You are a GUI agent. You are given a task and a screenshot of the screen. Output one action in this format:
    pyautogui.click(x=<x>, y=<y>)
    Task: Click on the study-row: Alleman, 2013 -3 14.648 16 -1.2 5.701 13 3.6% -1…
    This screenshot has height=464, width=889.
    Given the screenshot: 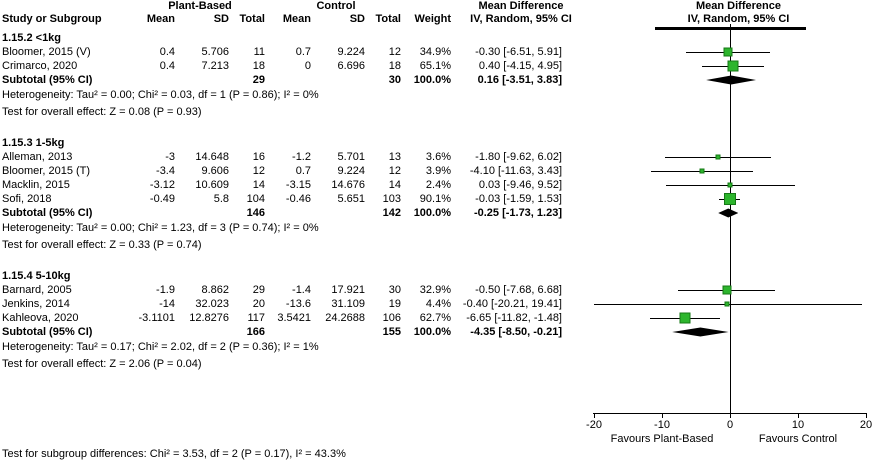 What is the action you would take?
    pyautogui.click(x=444, y=157)
    